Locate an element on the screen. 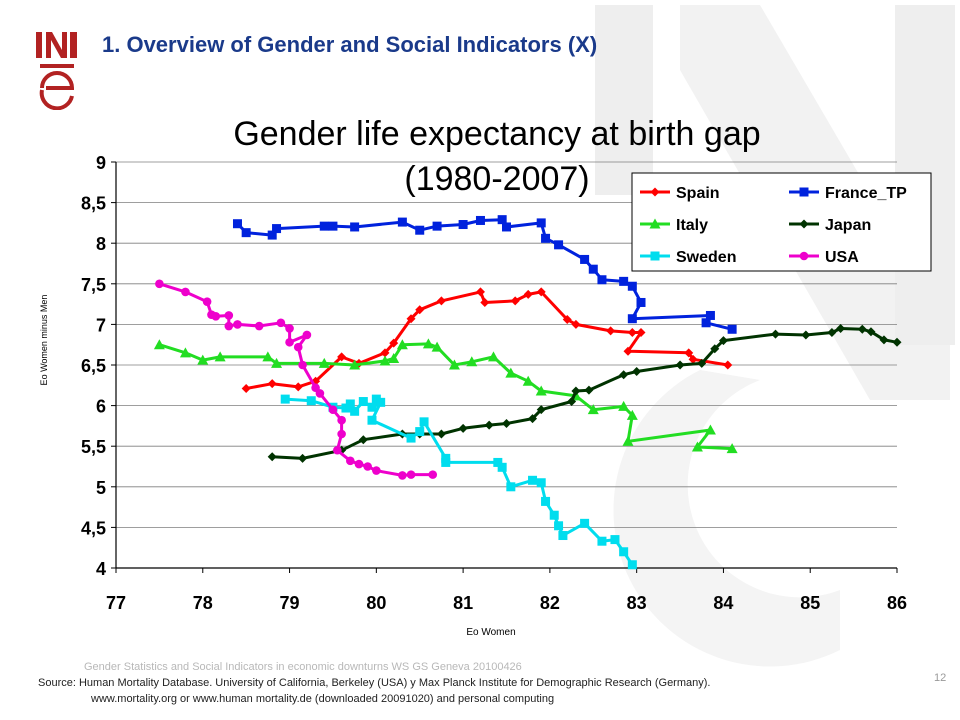  x-tick-label: 86 is located at coordinates (897, 603).